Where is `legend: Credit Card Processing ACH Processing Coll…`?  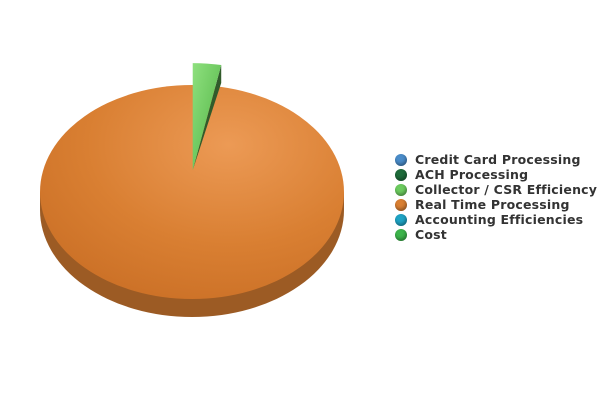 legend: Credit Card Processing ACH Processing Coll… is located at coordinates (496, 197).